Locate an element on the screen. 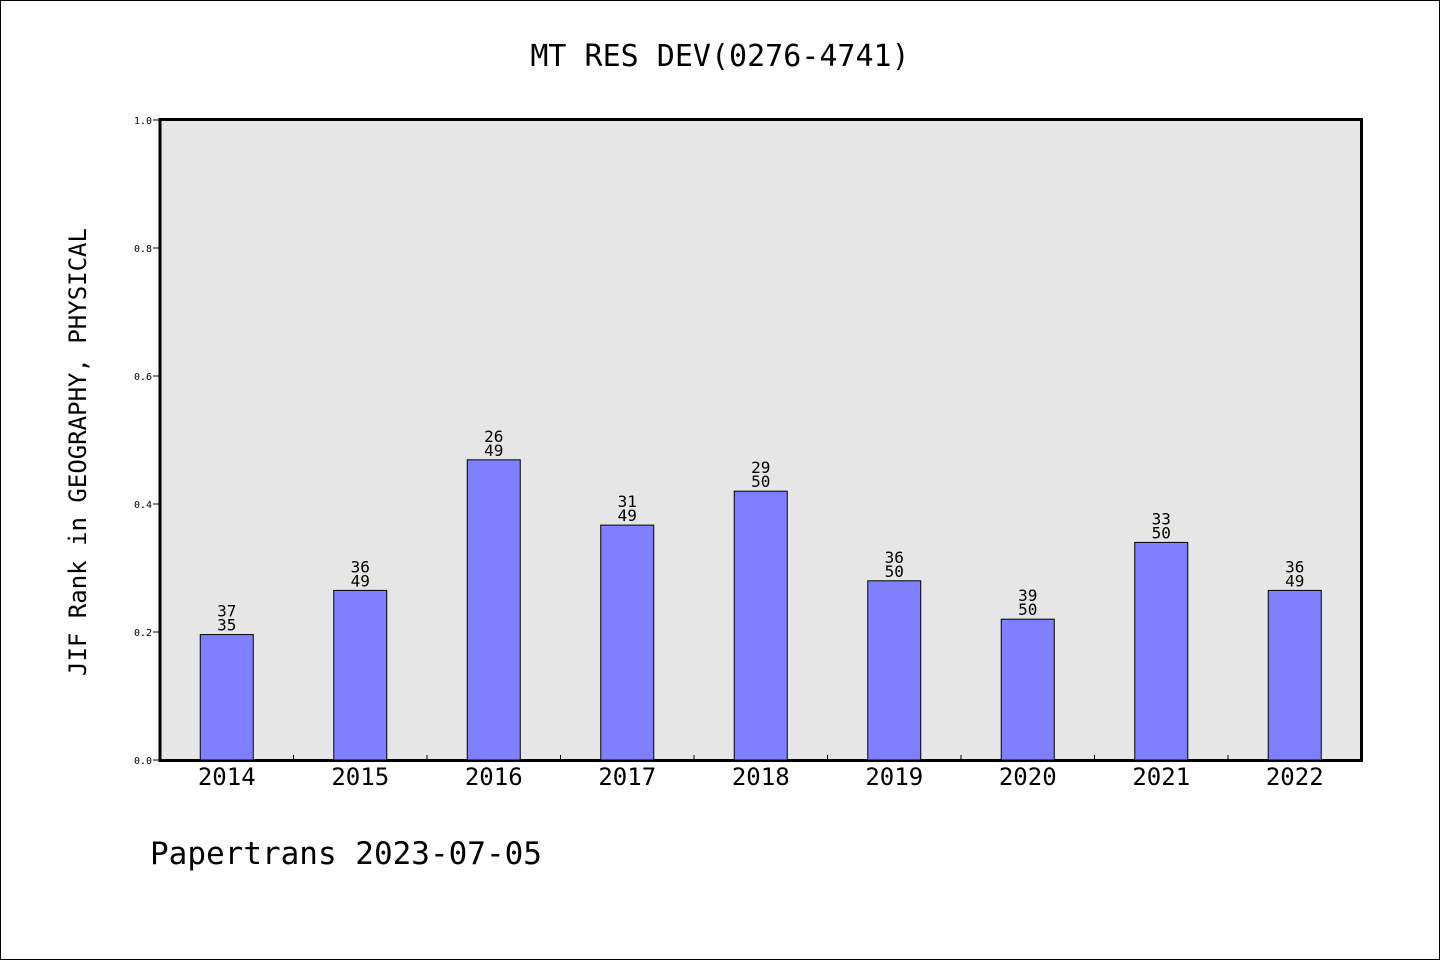 Image resolution: width=1440 pixels, height=960 pixels. y-tick-label: 0.0 is located at coordinates (143, 761).